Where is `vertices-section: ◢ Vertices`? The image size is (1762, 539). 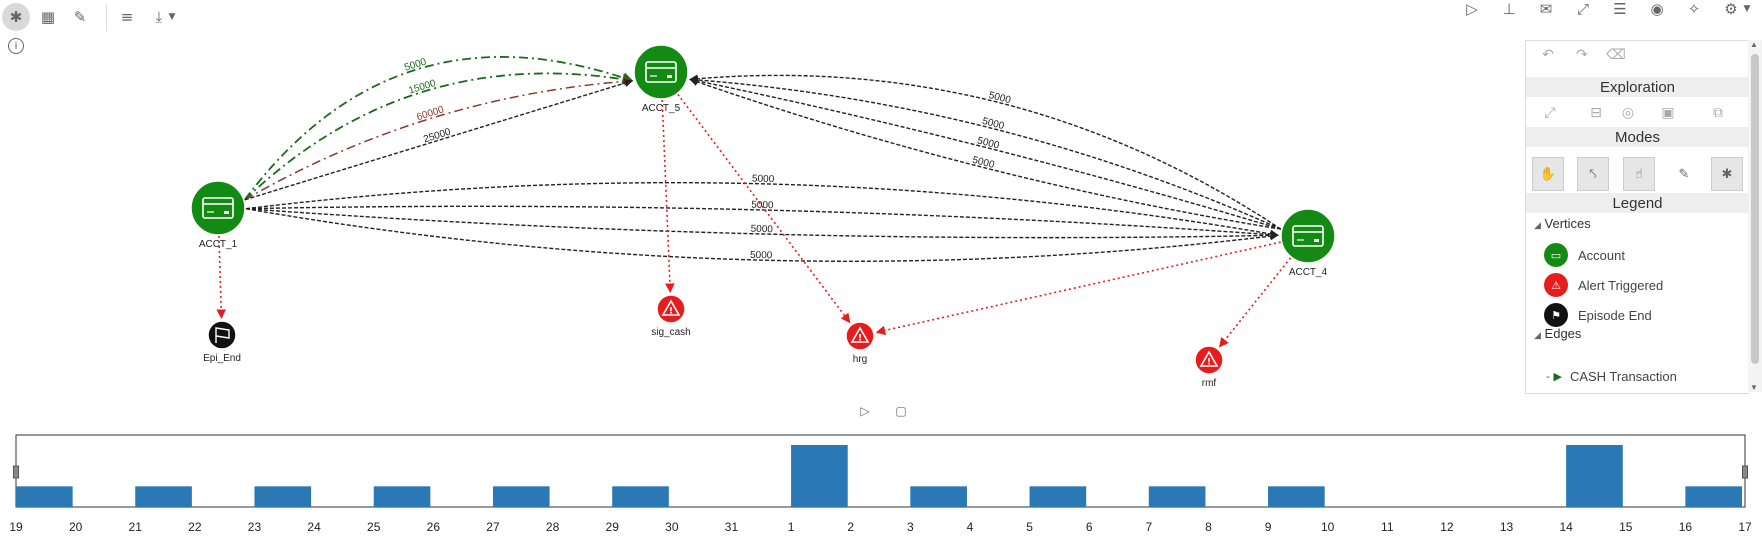
vertices-section: ◢ Vertices is located at coordinates (1562, 223).